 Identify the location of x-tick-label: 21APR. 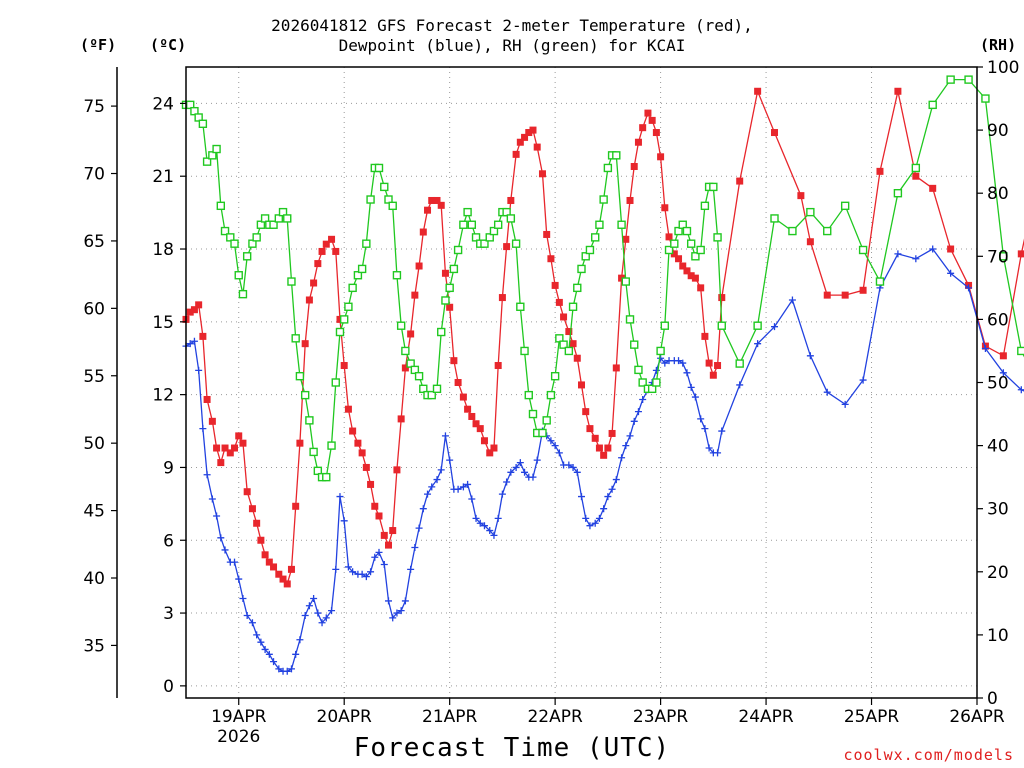
(450, 717).